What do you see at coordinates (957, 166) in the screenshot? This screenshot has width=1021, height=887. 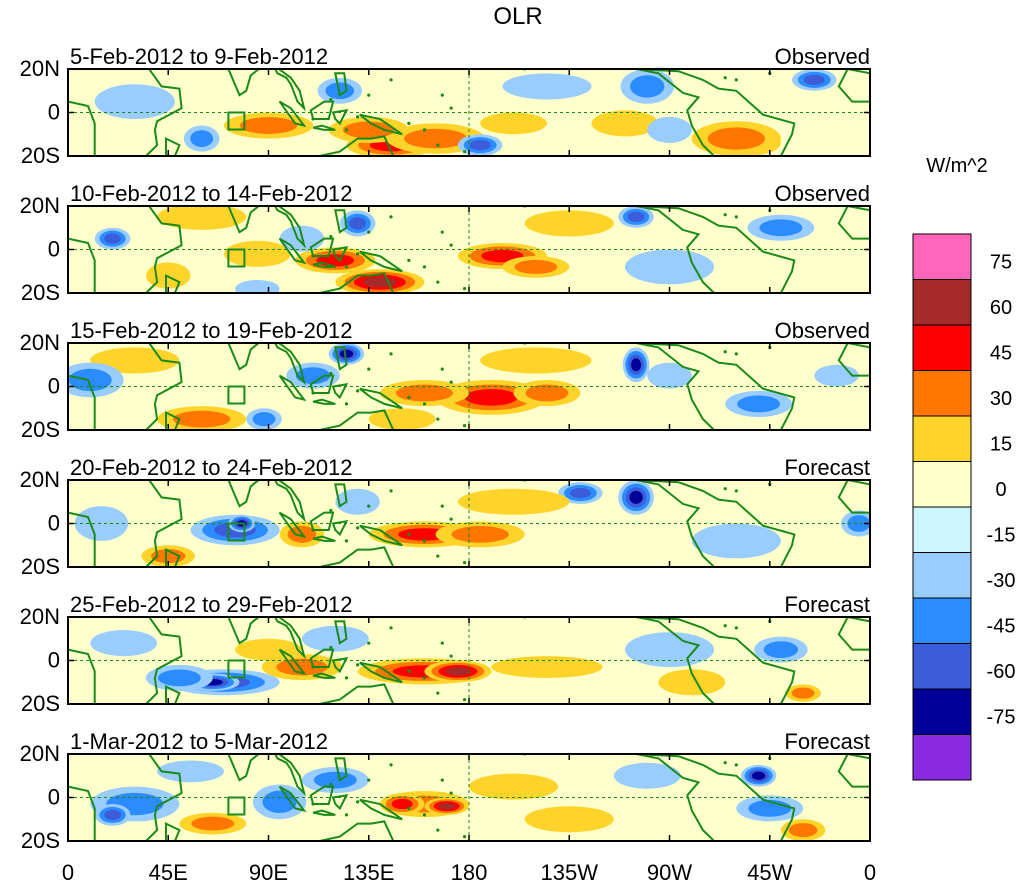 I see `colorbar-units-label: W/m^2` at bounding box center [957, 166].